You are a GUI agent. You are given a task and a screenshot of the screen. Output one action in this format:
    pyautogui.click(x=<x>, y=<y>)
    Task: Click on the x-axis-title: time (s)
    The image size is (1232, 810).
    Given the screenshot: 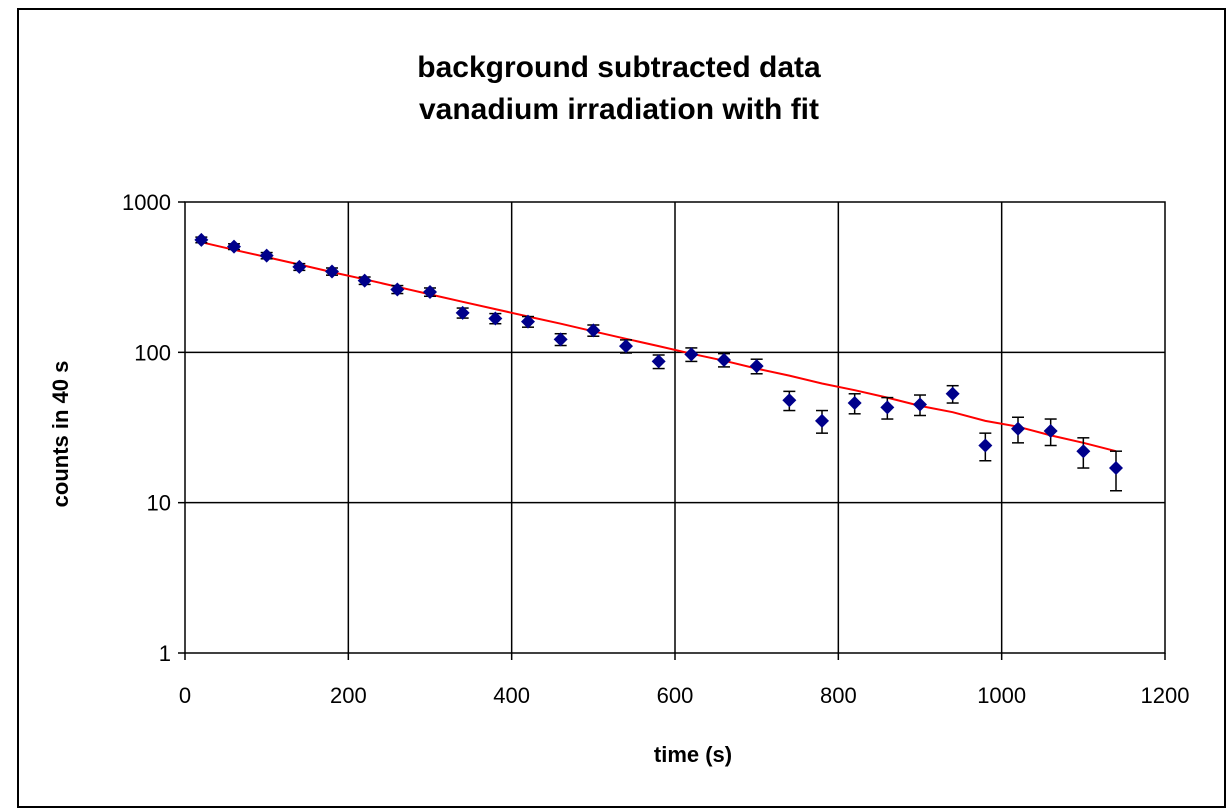 What is the action you would take?
    pyautogui.click(x=693, y=754)
    